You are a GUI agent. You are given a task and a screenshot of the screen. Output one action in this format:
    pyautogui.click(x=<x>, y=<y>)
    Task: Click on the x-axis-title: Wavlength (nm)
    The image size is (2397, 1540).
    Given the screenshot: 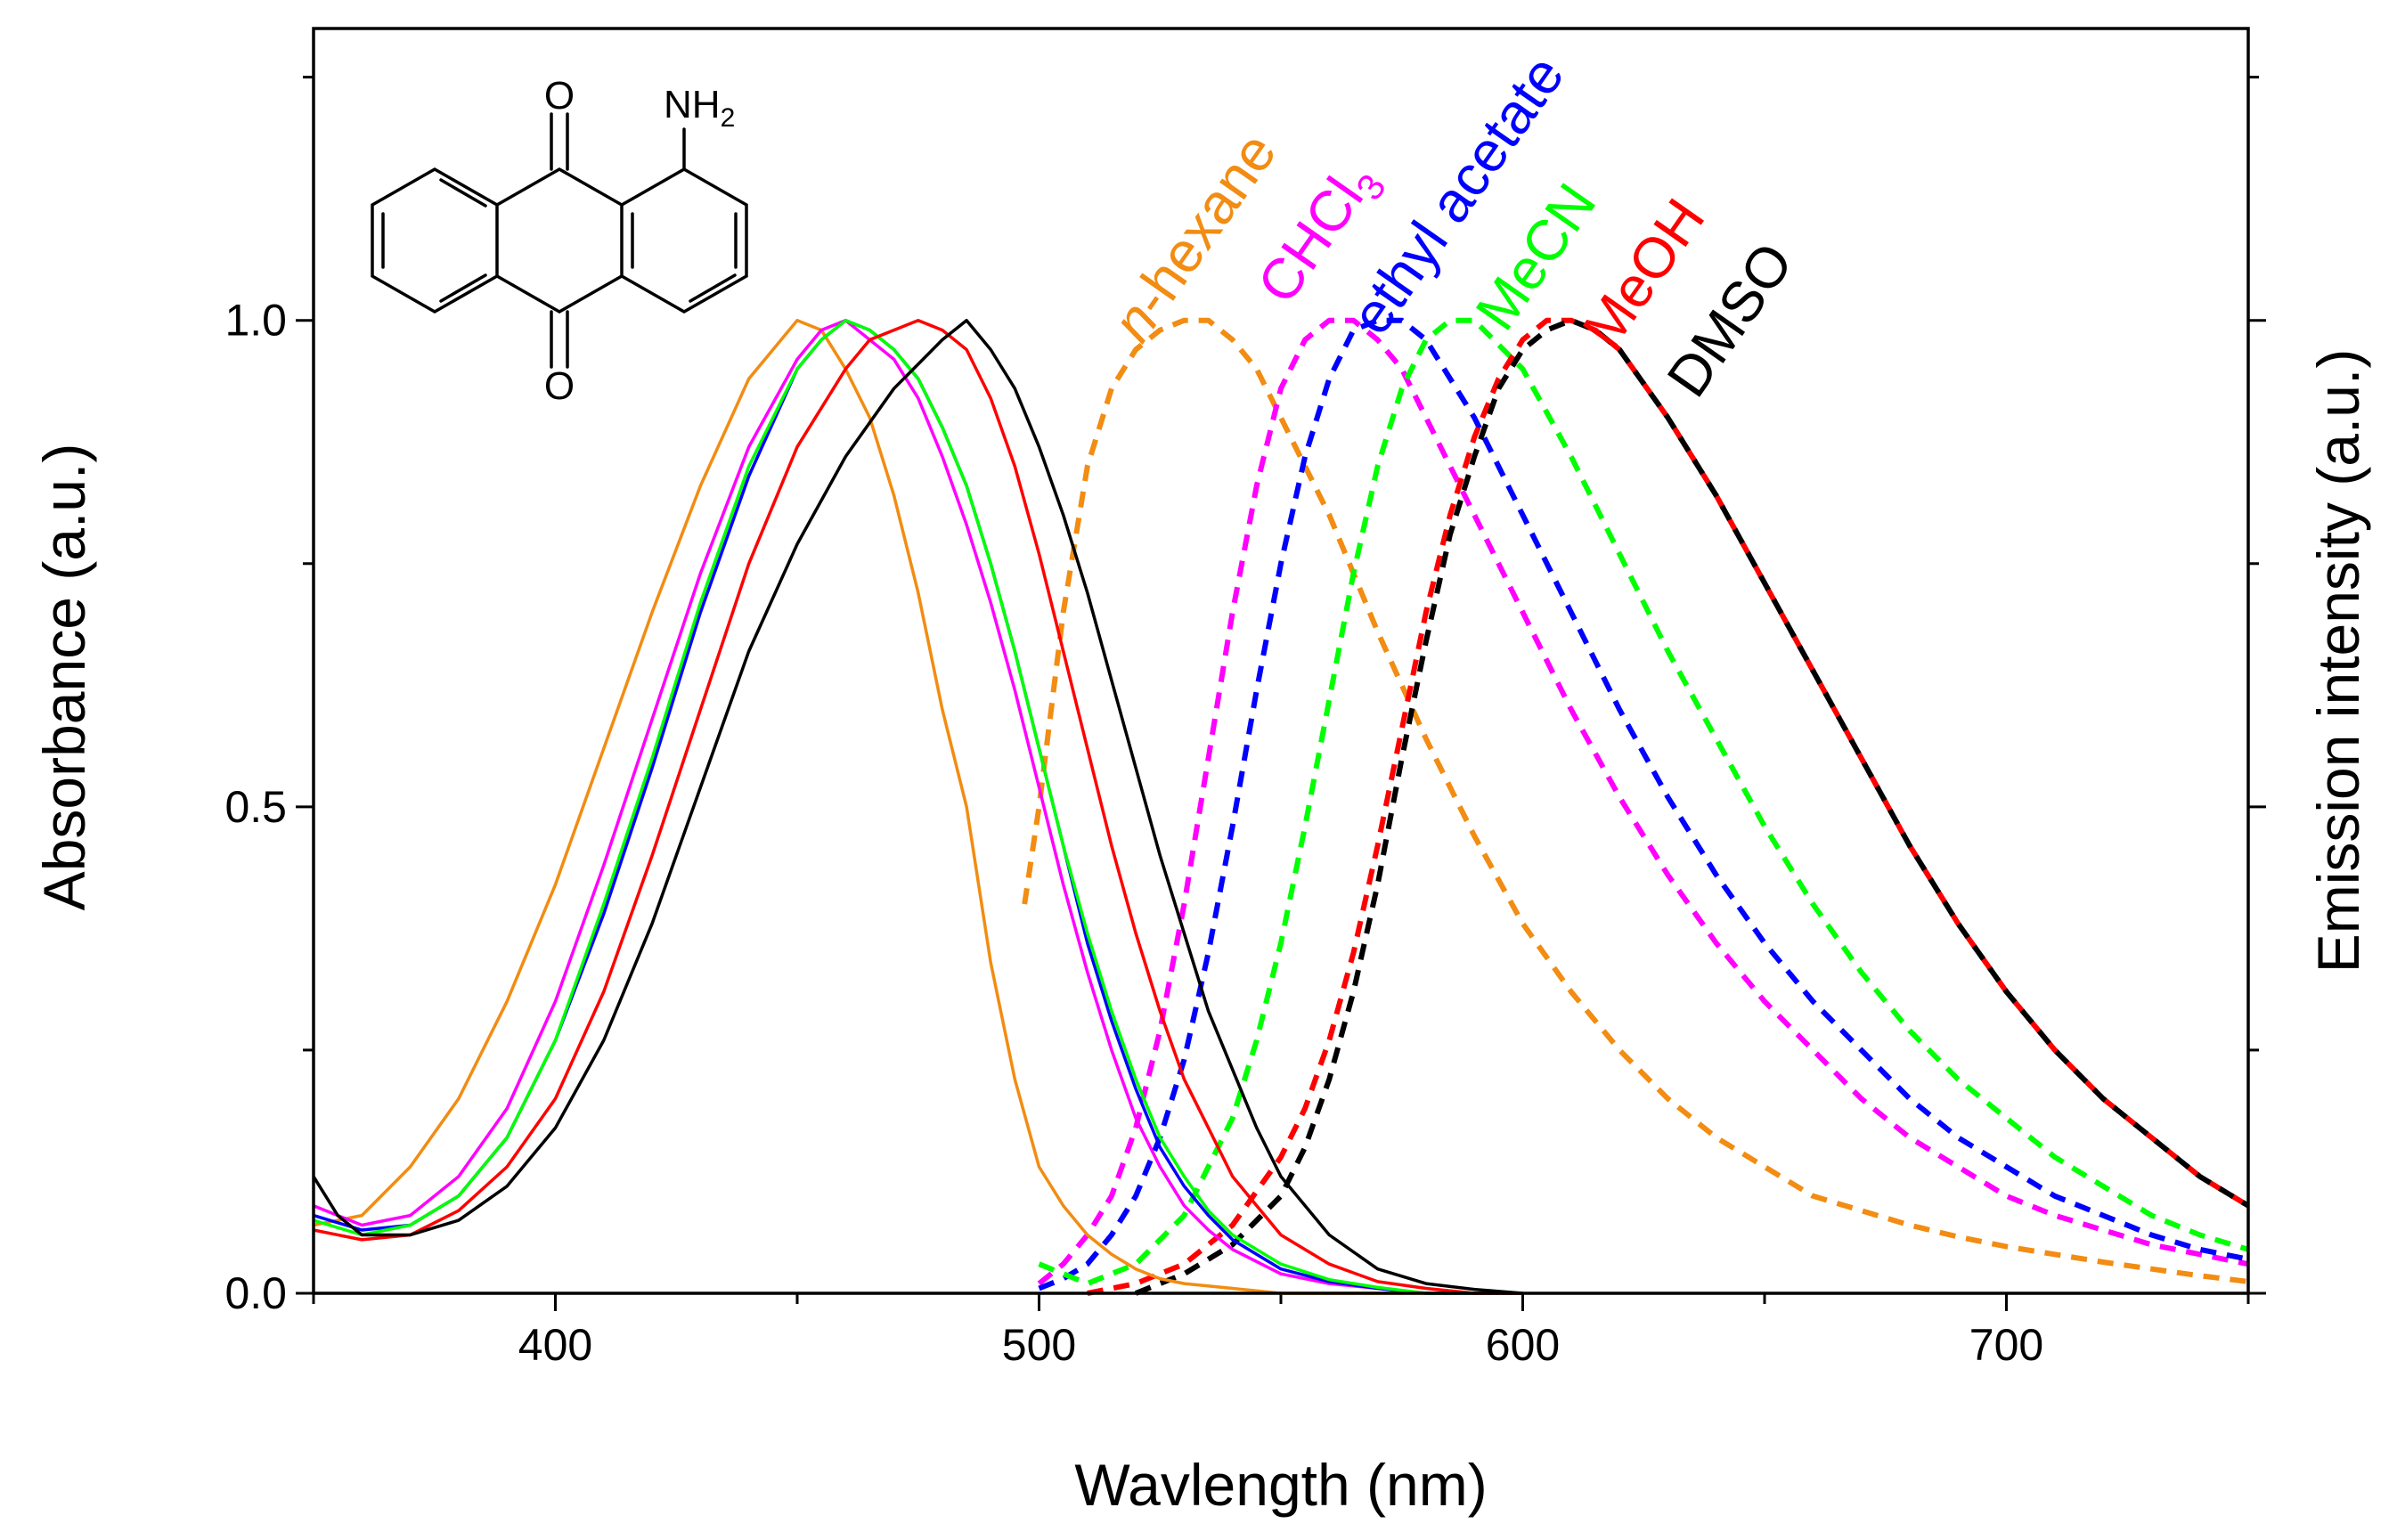 What is the action you would take?
    pyautogui.click(x=1280, y=1485)
    